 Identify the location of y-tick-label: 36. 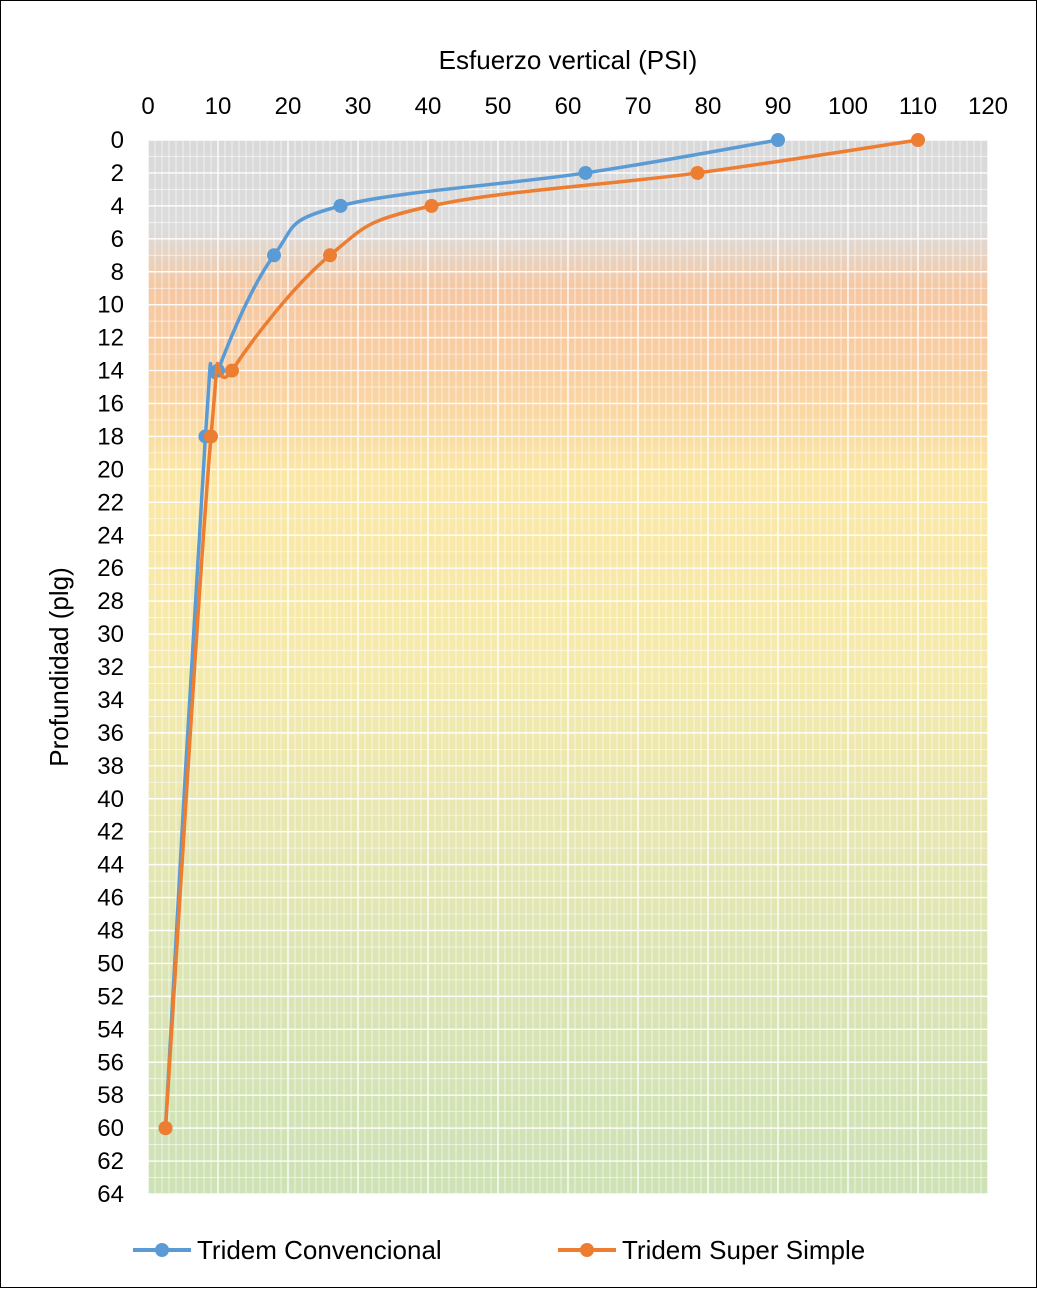
(110, 733).